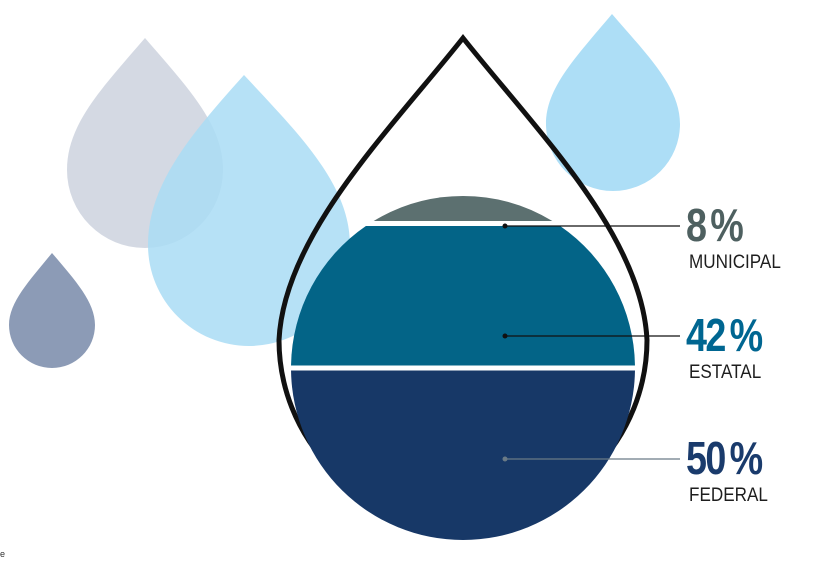 This screenshot has height=565, width=817. Describe the element at coordinates (706, 458) in the screenshot. I see `federal-percent-value: 50` at that location.